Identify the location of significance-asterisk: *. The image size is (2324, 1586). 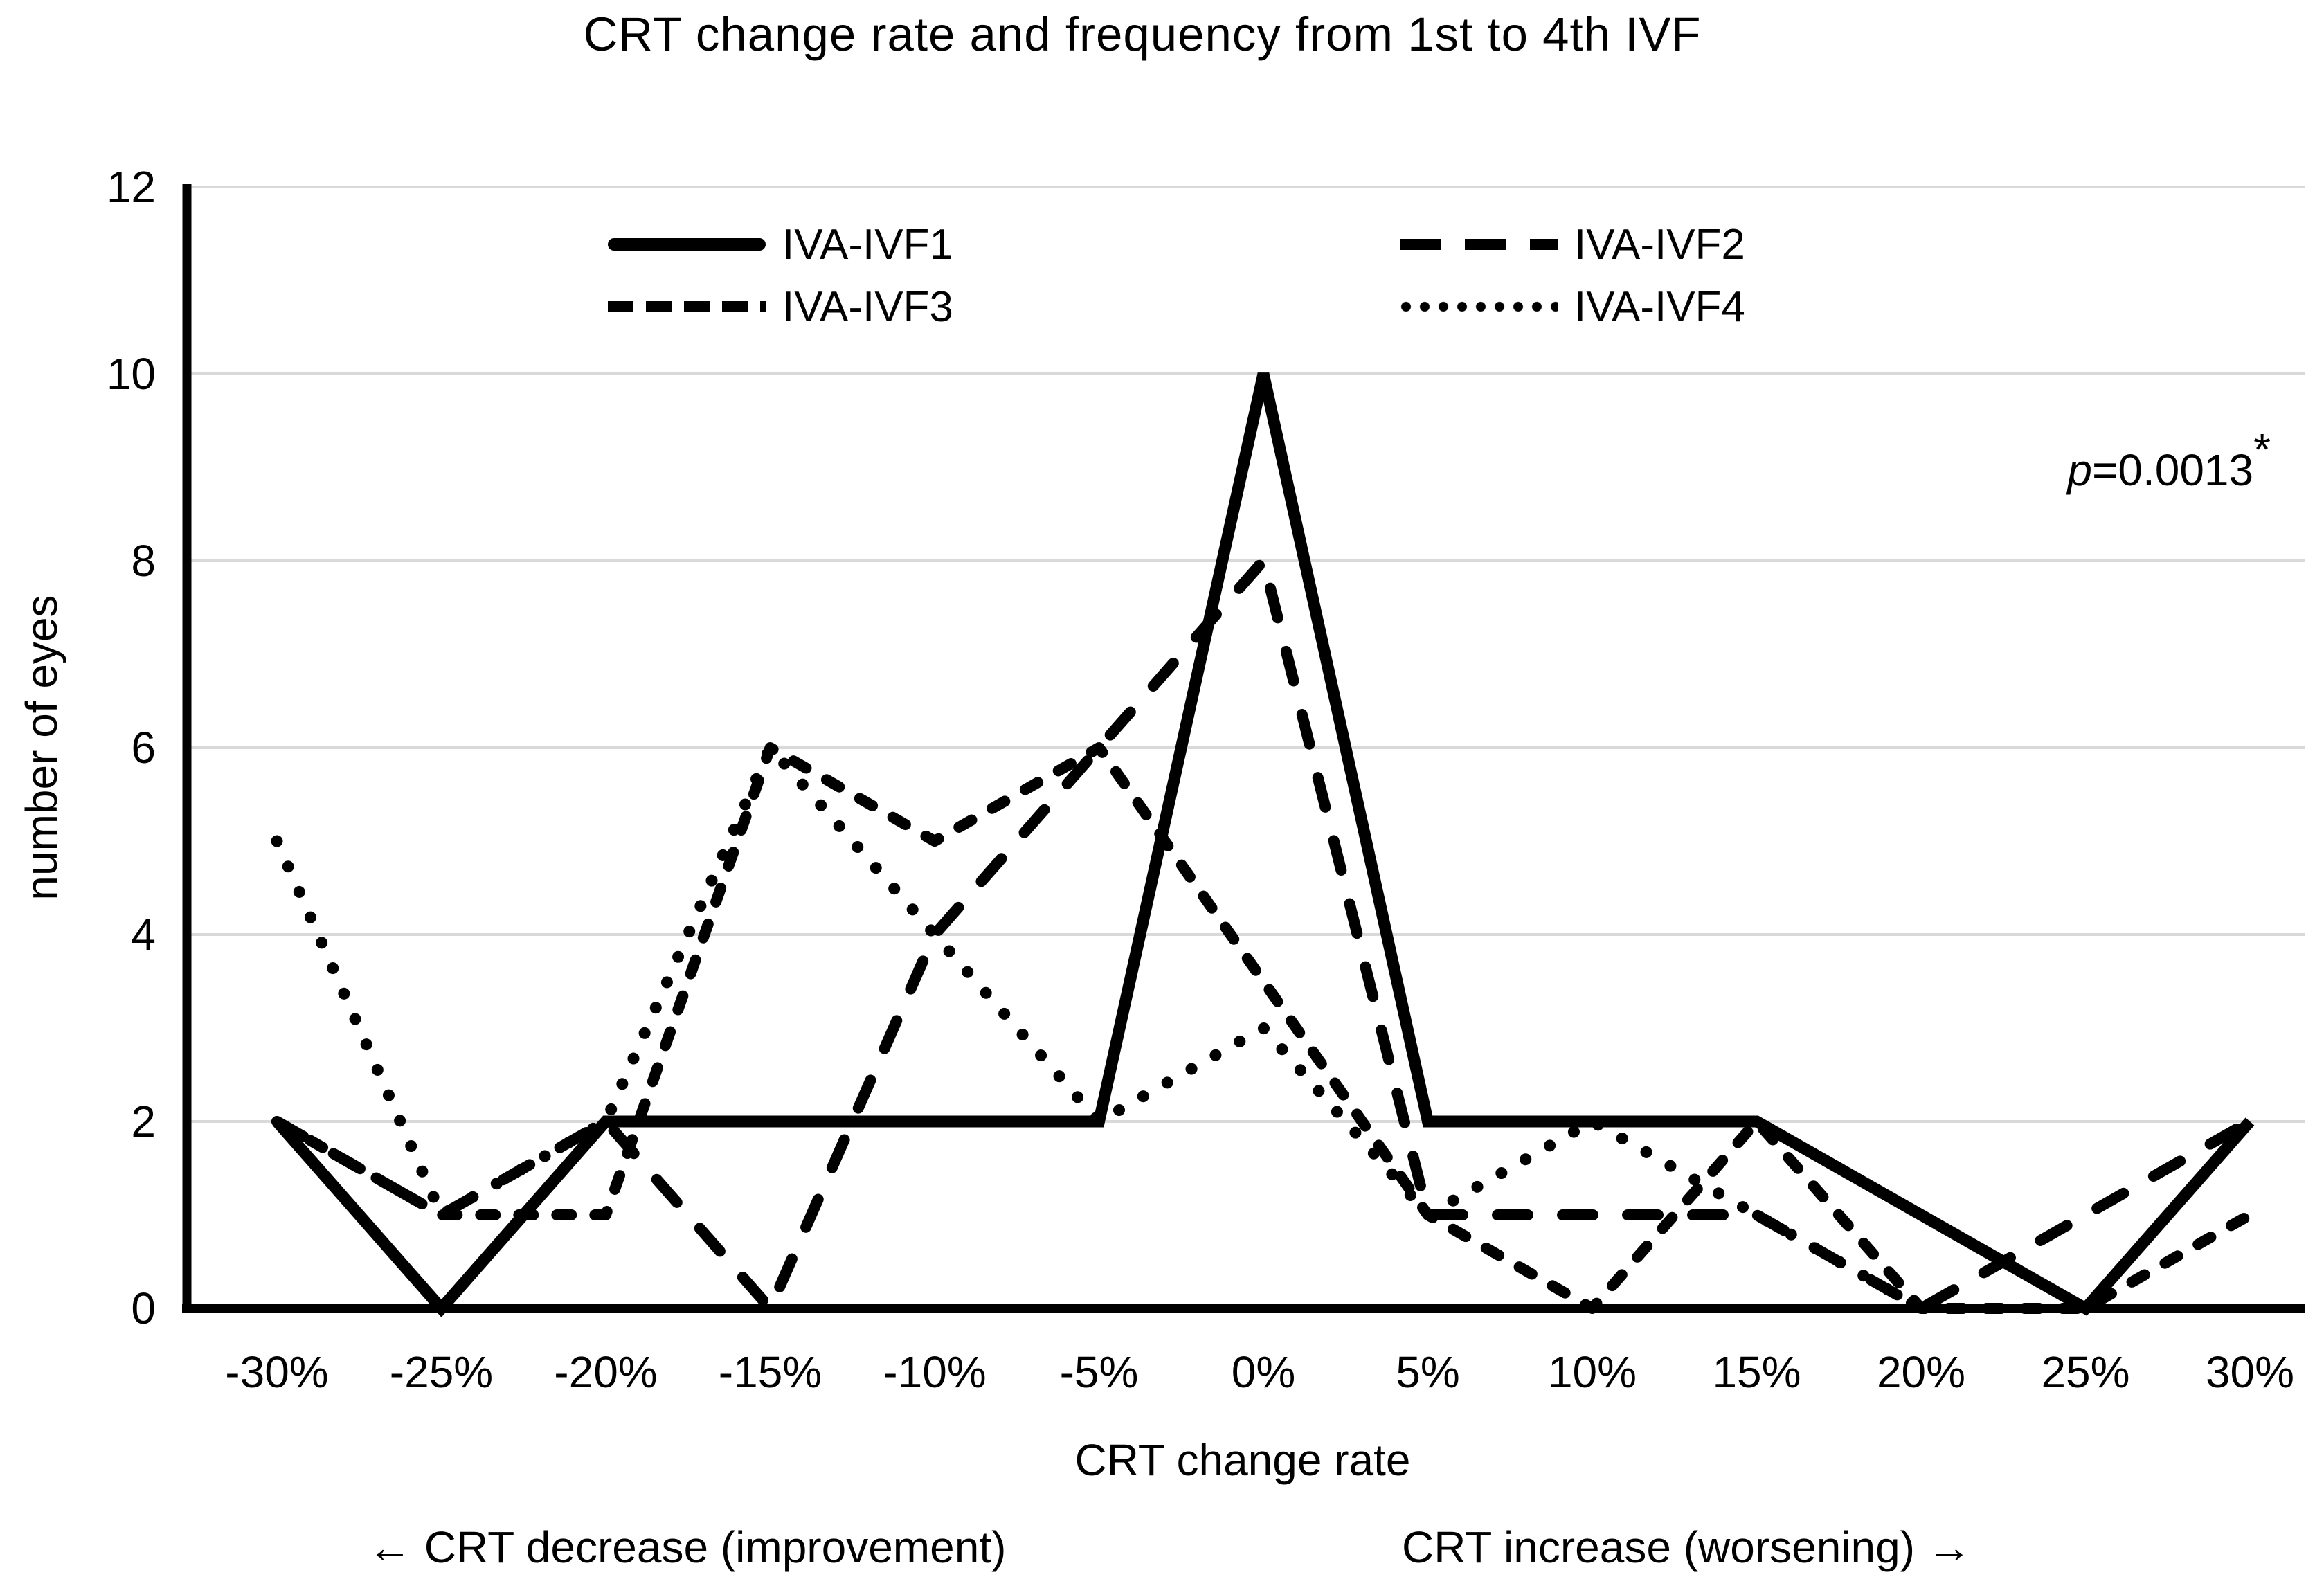
(2262, 449).